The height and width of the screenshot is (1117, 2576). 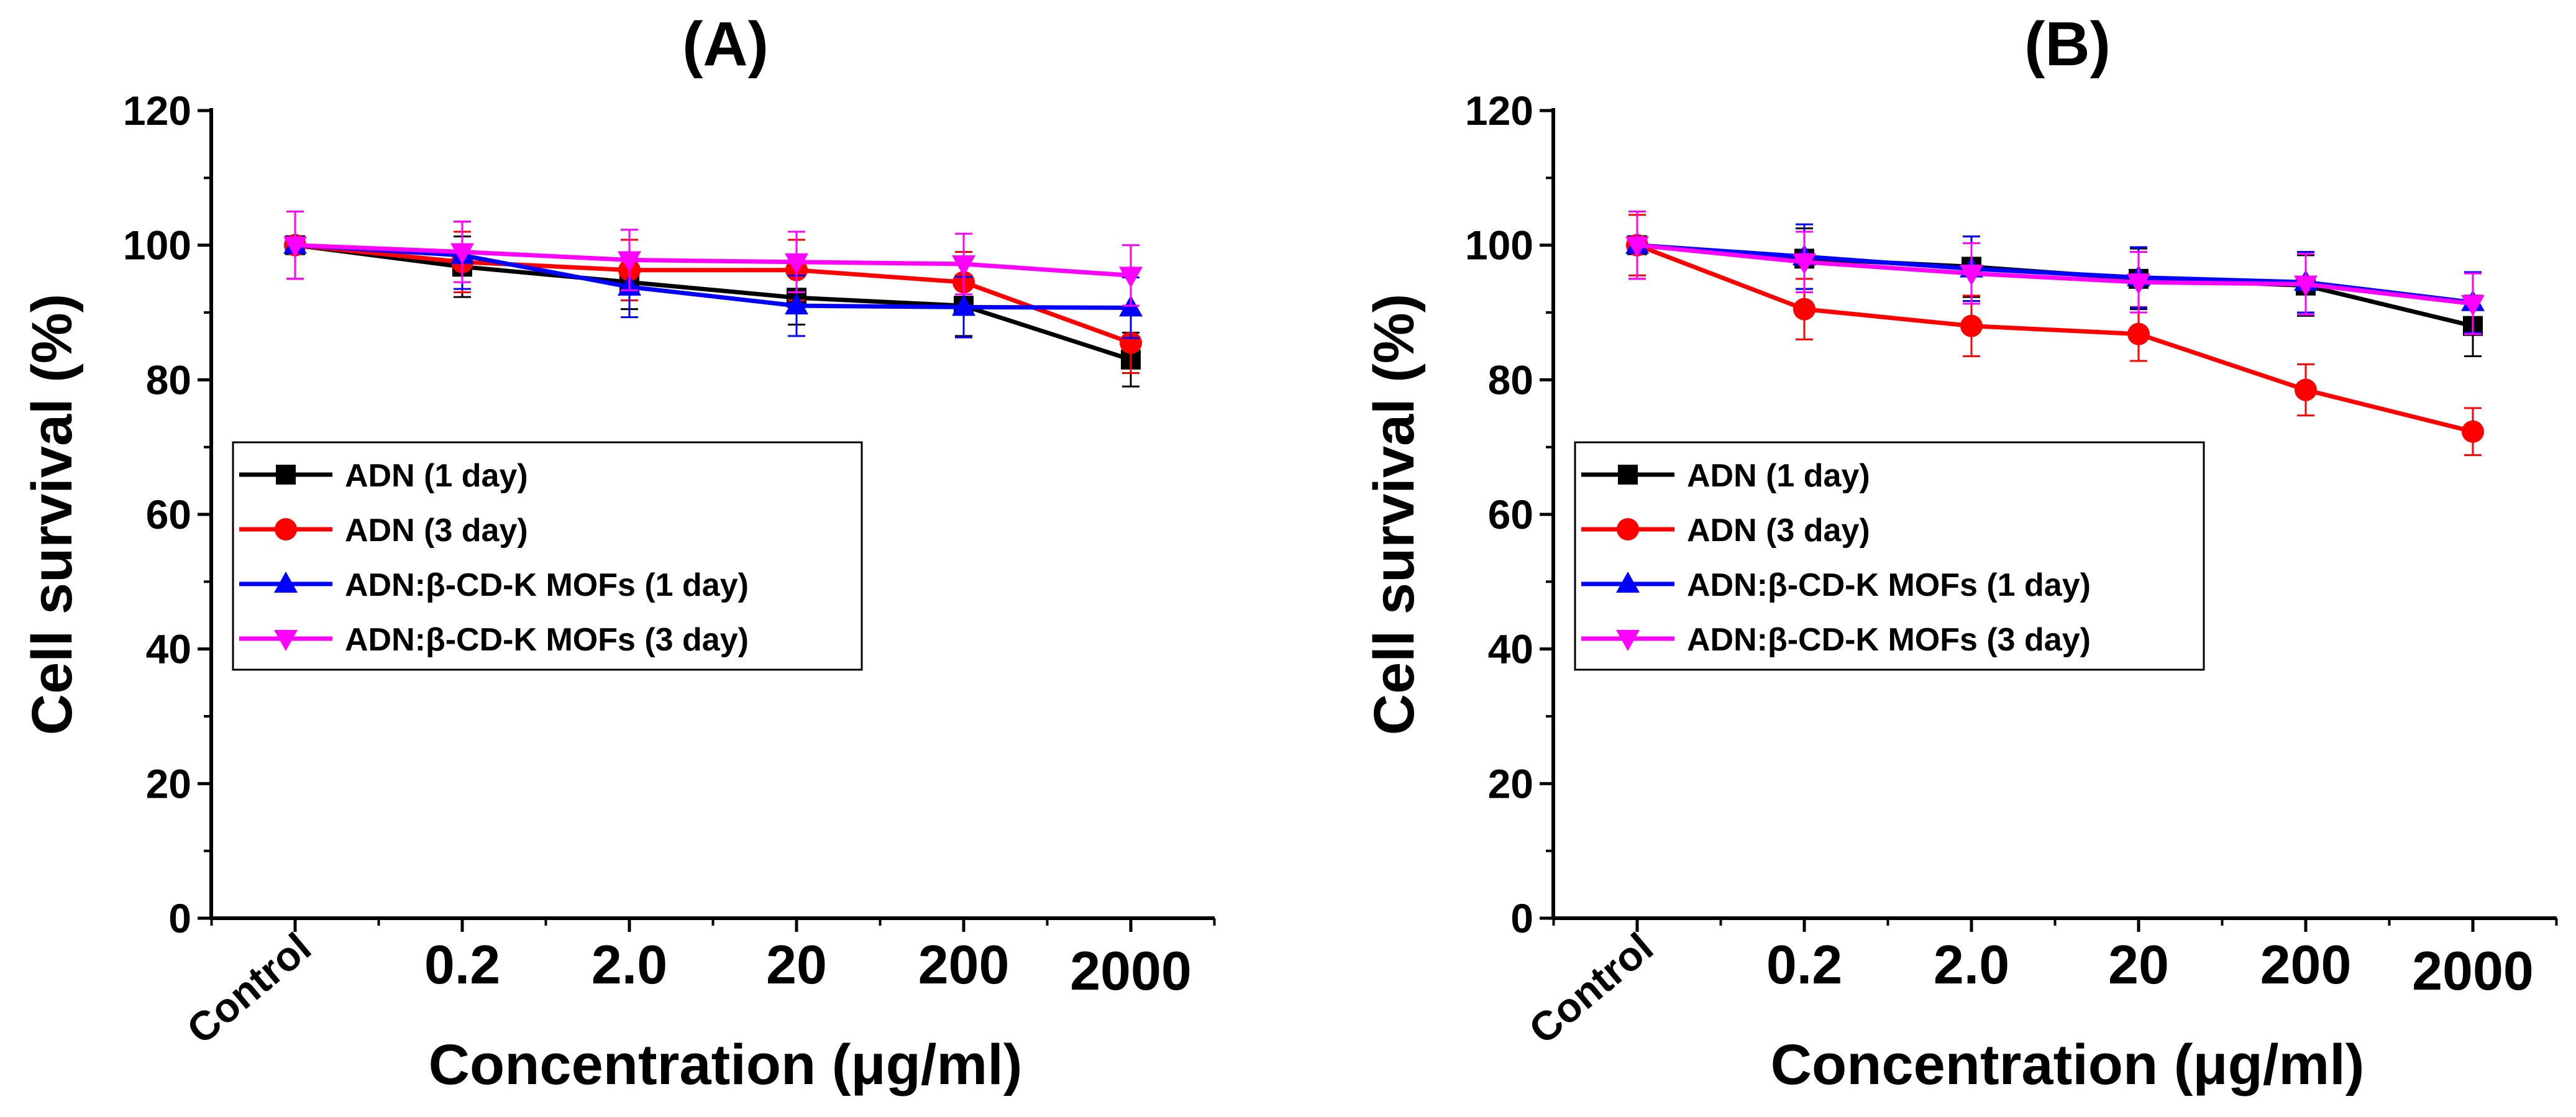 What do you see at coordinates (725, 44) in the screenshot?
I see `chart-title: (A)` at bounding box center [725, 44].